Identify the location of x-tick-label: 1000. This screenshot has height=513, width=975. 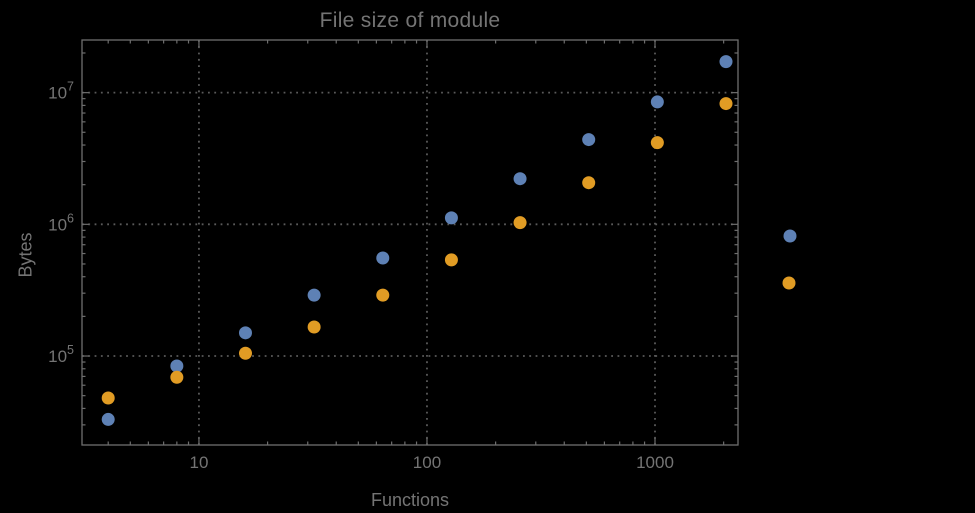
(655, 462).